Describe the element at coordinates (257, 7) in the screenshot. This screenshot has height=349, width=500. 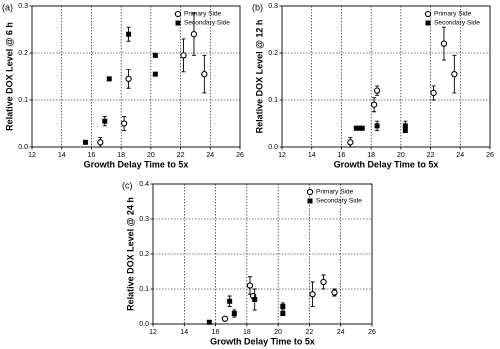
I see `panel-label: (b)` at that location.